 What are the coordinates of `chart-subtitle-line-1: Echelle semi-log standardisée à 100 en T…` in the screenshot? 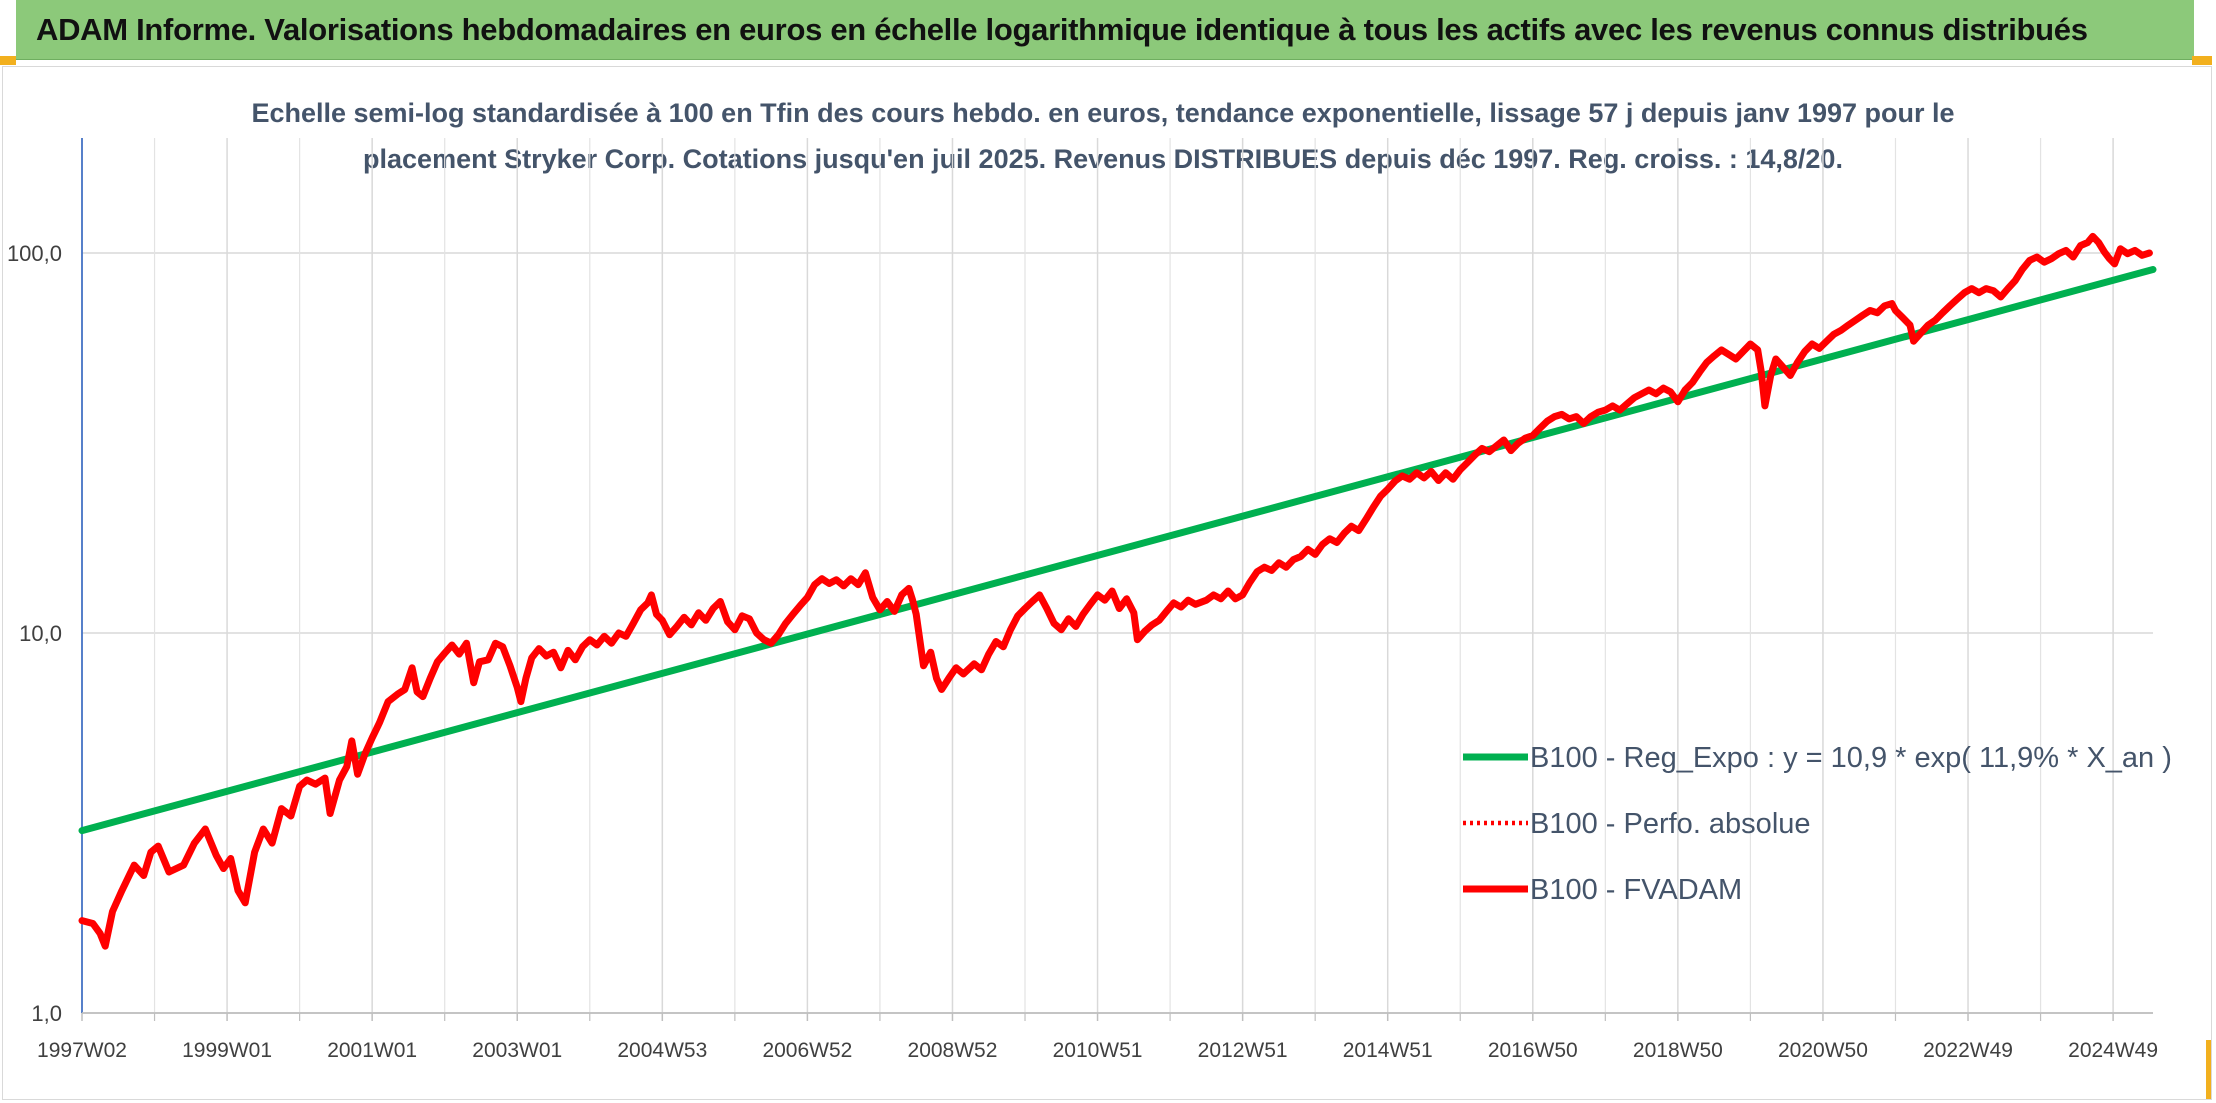 It's located at (1102, 113).